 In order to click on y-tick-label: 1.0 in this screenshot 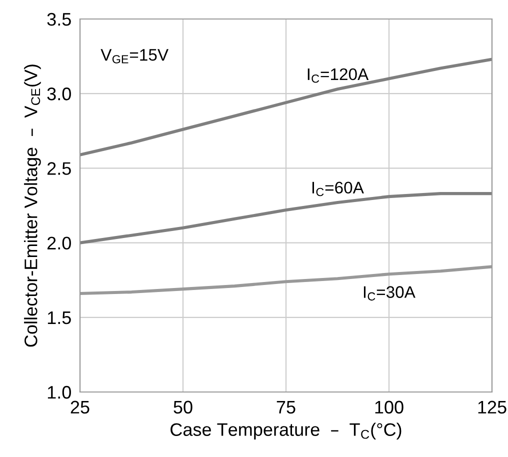, I will do `click(59, 392)`.